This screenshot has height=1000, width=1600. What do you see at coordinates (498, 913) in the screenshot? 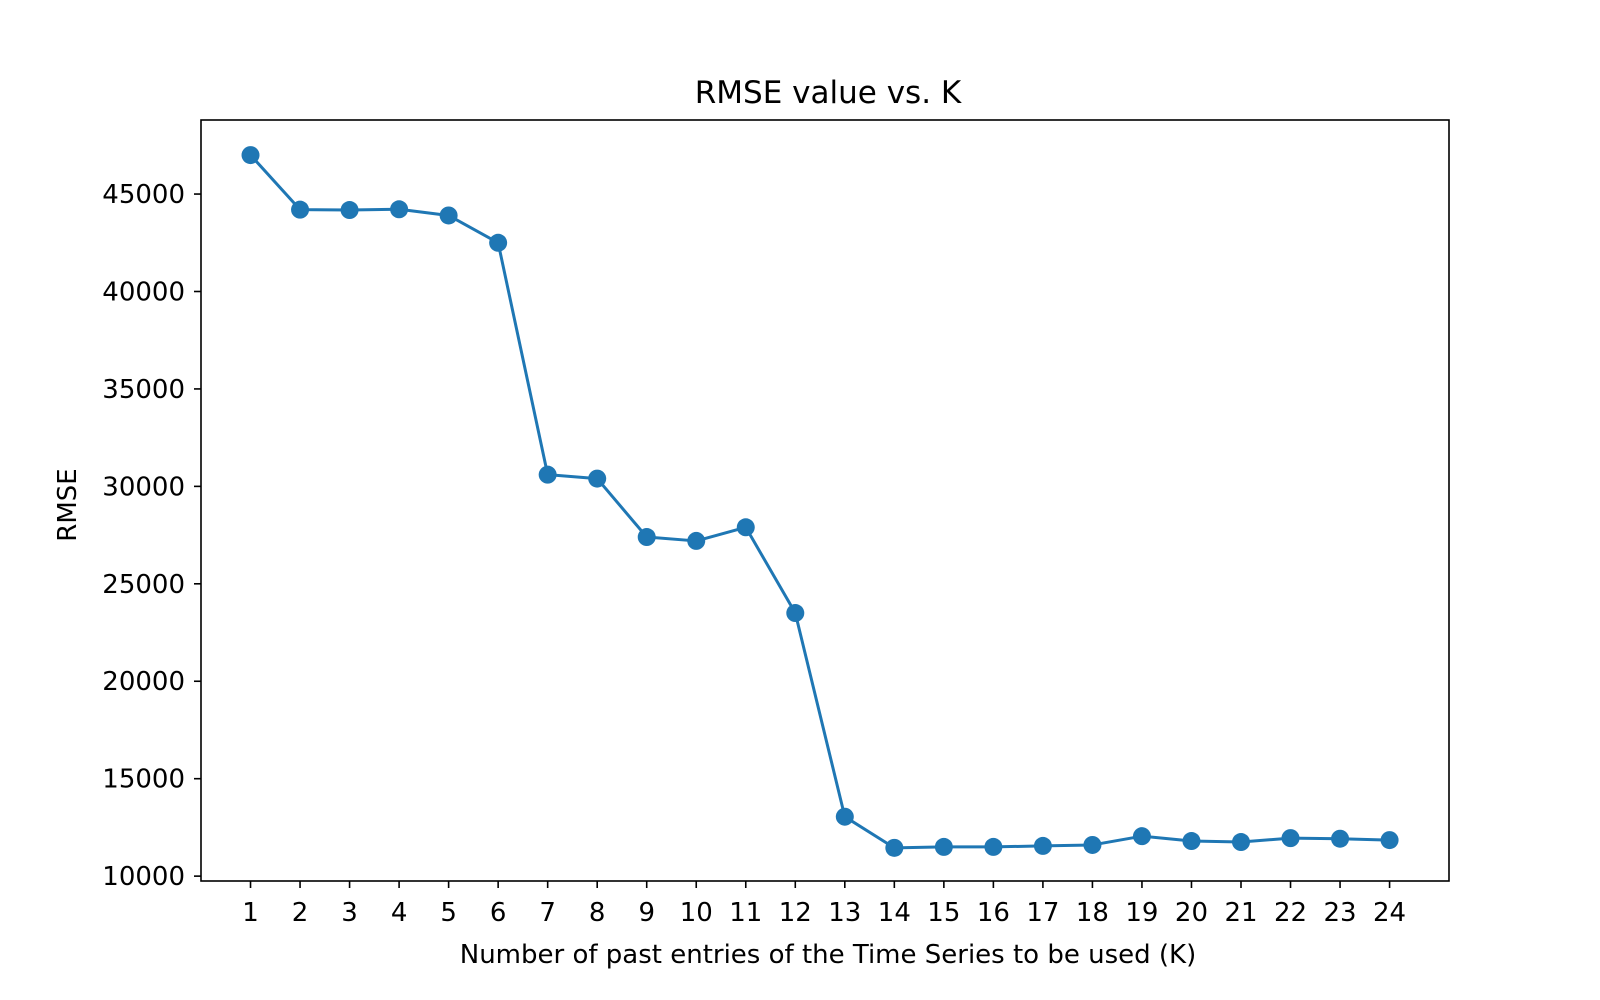
I see `x-tick-label: 6` at bounding box center [498, 913].